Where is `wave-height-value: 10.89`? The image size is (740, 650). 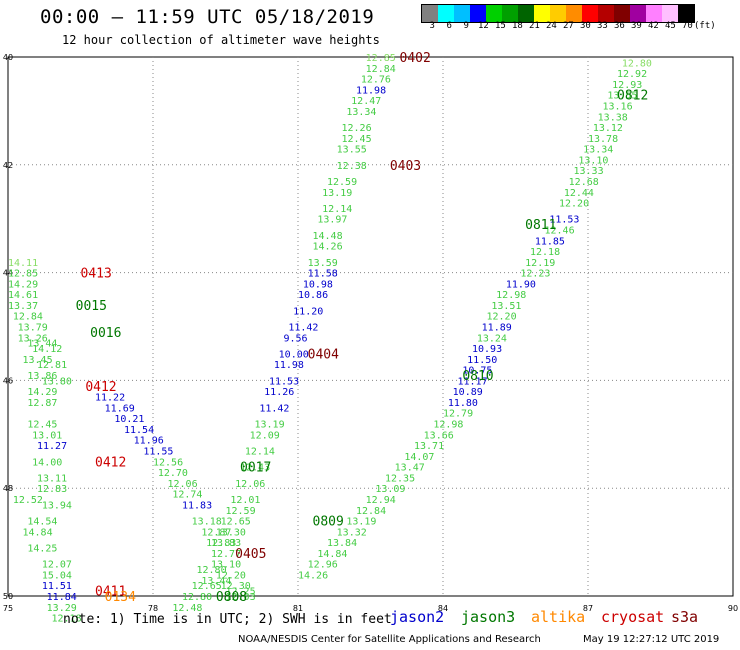
wave-height-value: 10.89 is located at coordinates (468, 392).